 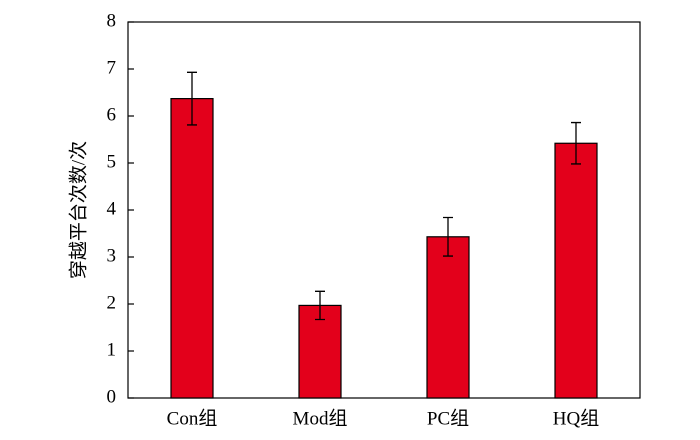 What do you see at coordinates (112, 114) in the screenshot?
I see `y-tick-label: 6` at bounding box center [112, 114].